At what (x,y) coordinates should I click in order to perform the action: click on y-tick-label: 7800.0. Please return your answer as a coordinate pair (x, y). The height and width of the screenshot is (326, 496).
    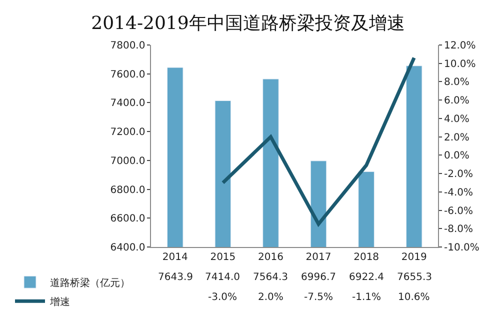
    Looking at the image, I should click on (128, 46).